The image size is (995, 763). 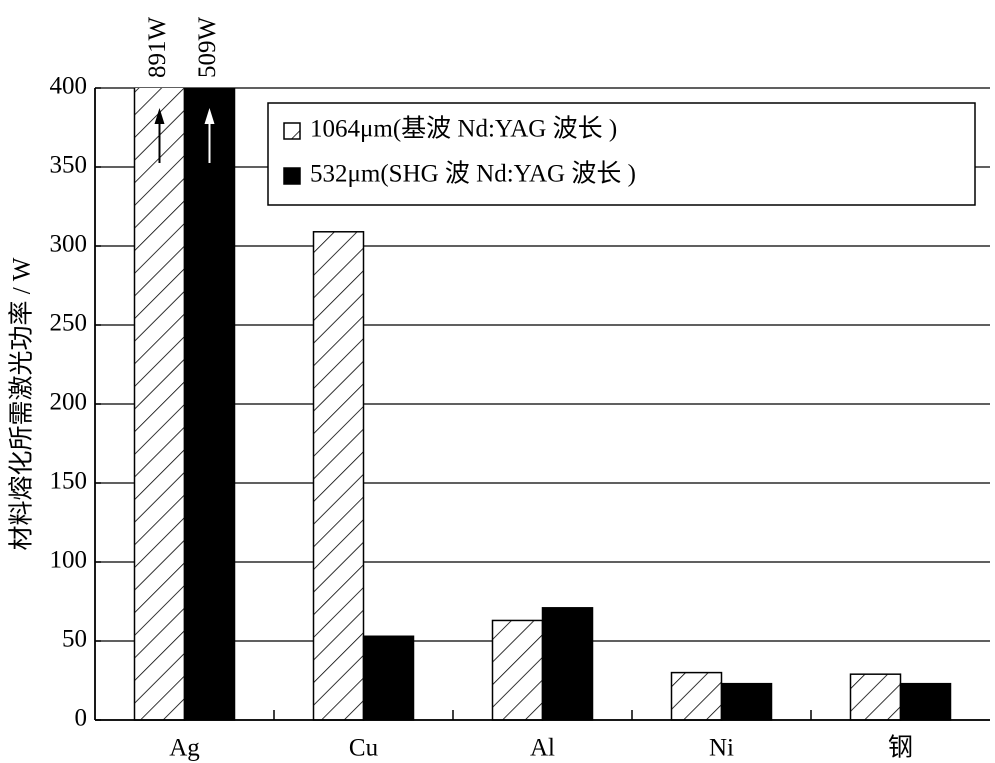 What do you see at coordinates (184, 748) in the screenshot?
I see `x-tick-label: Ag` at bounding box center [184, 748].